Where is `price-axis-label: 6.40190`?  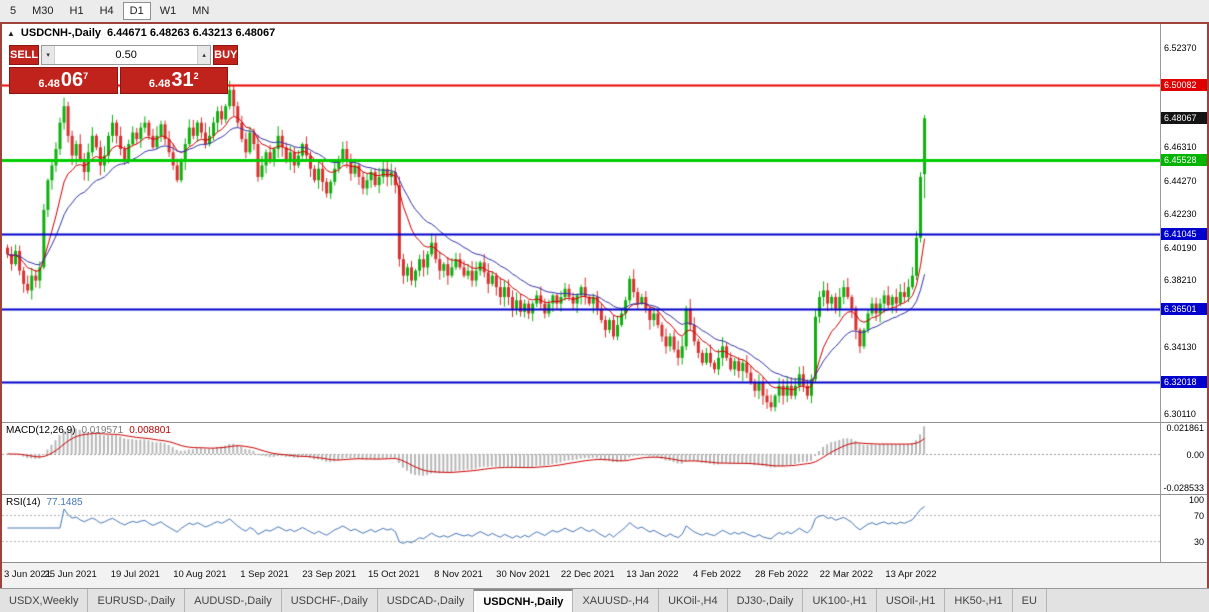
price-axis-label: 6.40190 is located at coordinates (1180, 247).